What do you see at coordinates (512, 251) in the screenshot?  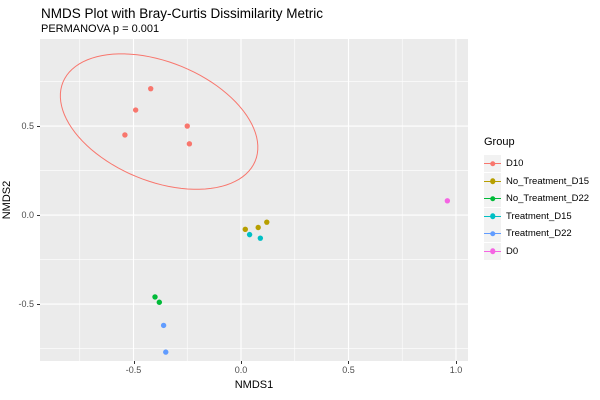 I see `legend-label: D0` at bounding box center [512, 251].